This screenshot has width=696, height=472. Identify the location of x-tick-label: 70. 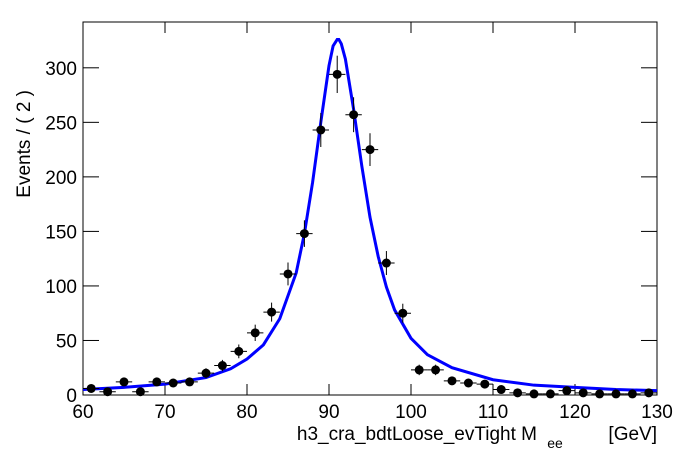
(164, 412).